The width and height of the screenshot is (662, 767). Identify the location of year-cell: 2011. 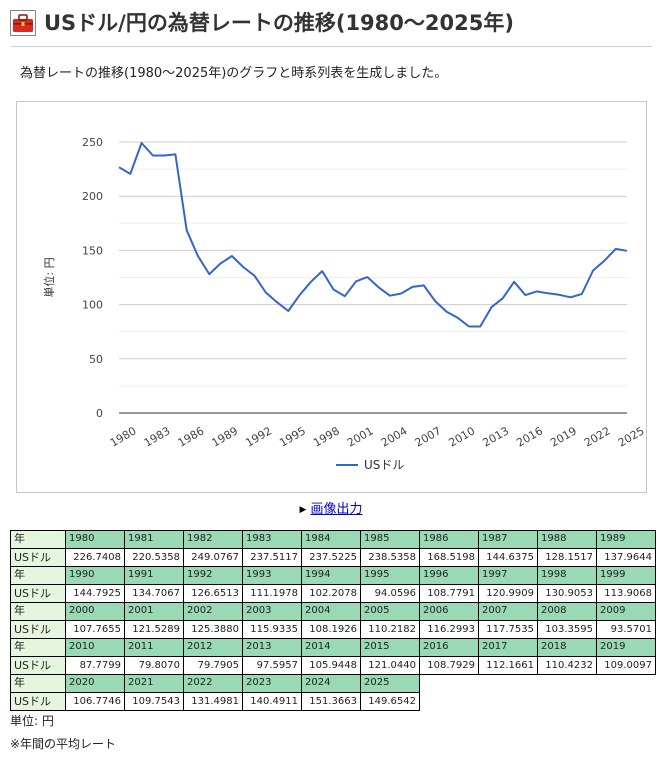
(154, 647).